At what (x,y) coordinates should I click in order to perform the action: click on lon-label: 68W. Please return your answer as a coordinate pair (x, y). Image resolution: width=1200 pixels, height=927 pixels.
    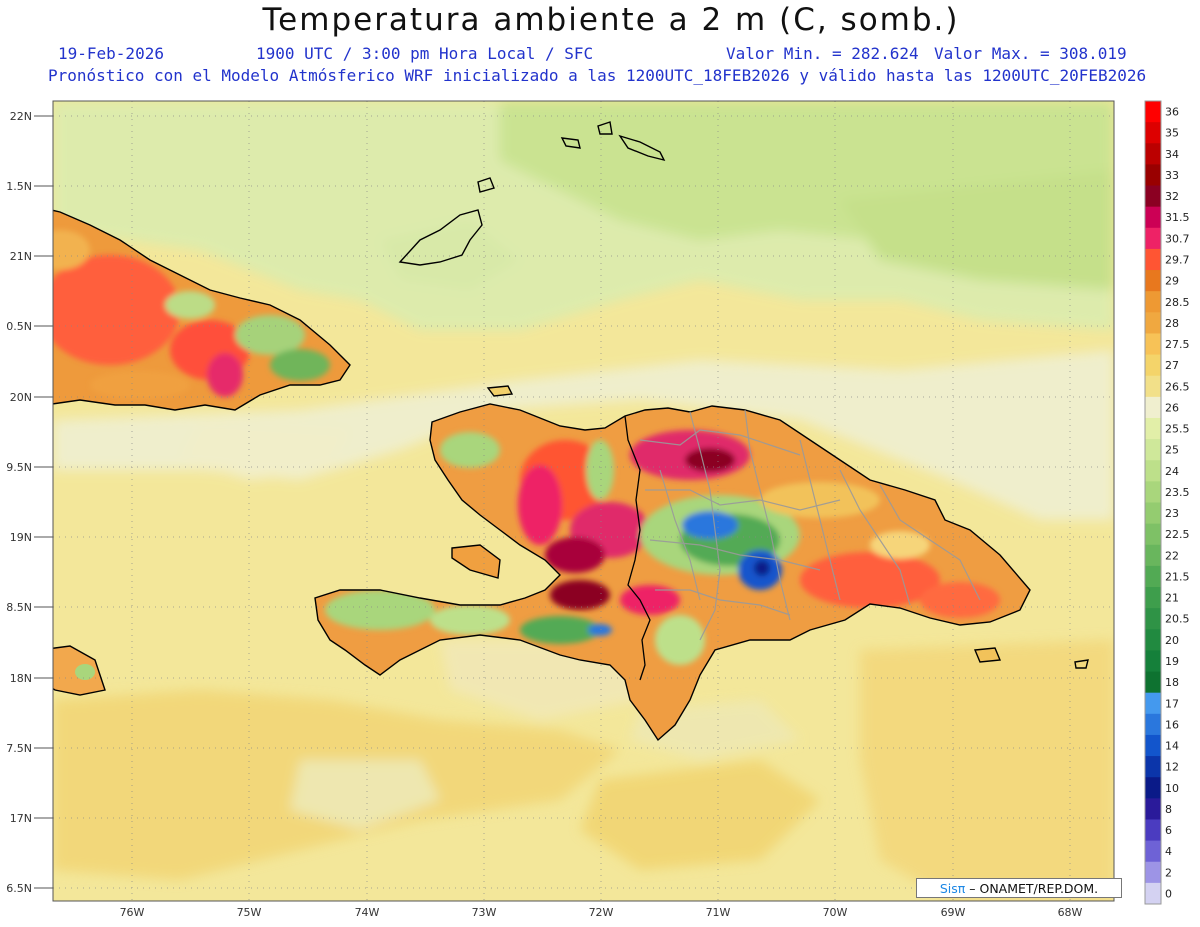
    Looking at the image, I should click on (1070, 912).